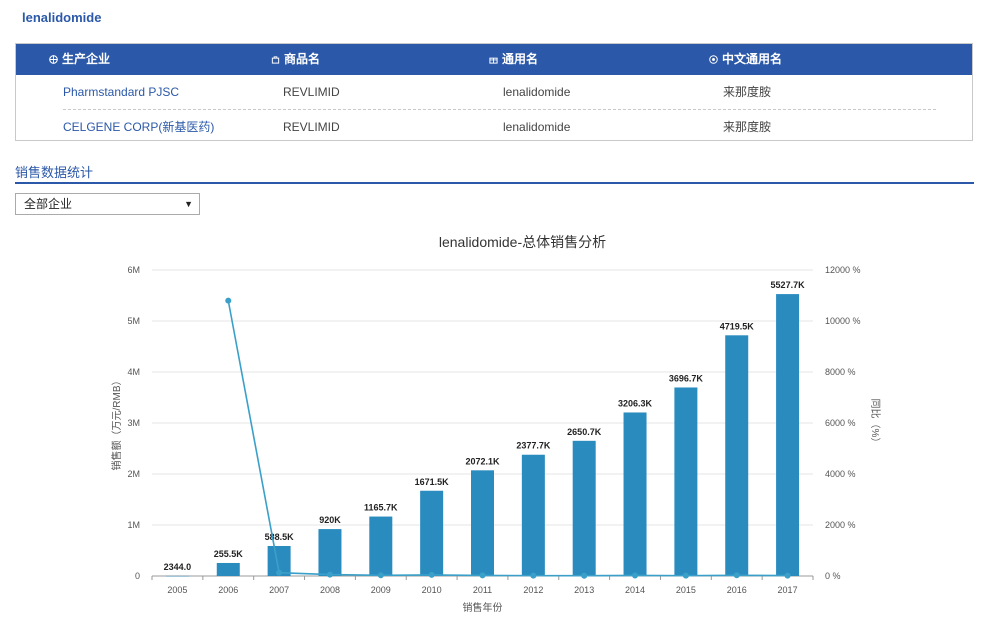 Image resolution: width=984 pixels, height=618 pixels. Describe the element at coordinates (584, 590) in the screenshot. I see `x-tick-label: 2013` at that location.